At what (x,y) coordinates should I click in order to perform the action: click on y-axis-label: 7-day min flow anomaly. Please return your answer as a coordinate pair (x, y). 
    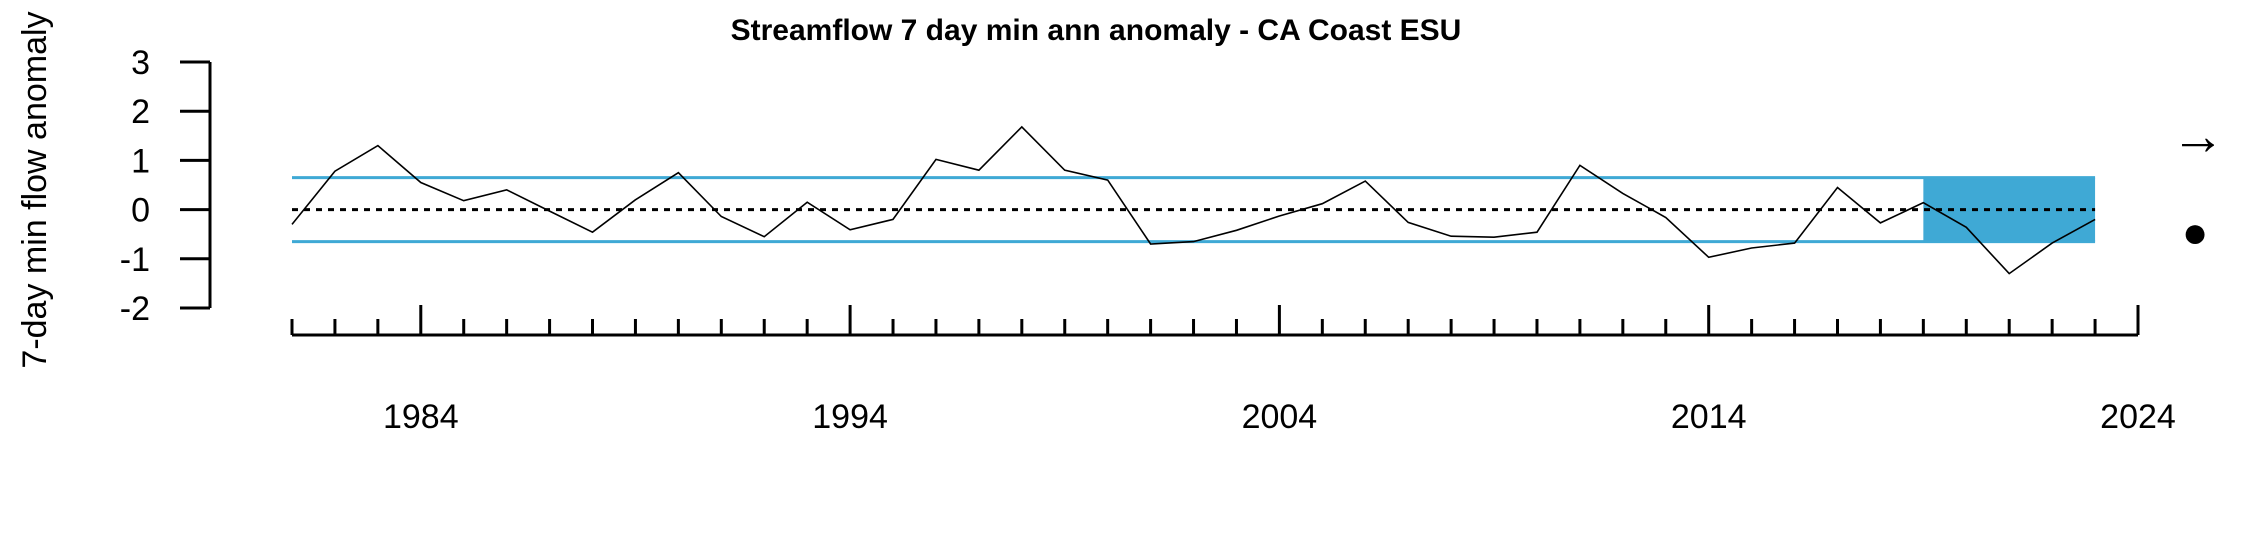
    Looking at the image, I should click on (35, 189).